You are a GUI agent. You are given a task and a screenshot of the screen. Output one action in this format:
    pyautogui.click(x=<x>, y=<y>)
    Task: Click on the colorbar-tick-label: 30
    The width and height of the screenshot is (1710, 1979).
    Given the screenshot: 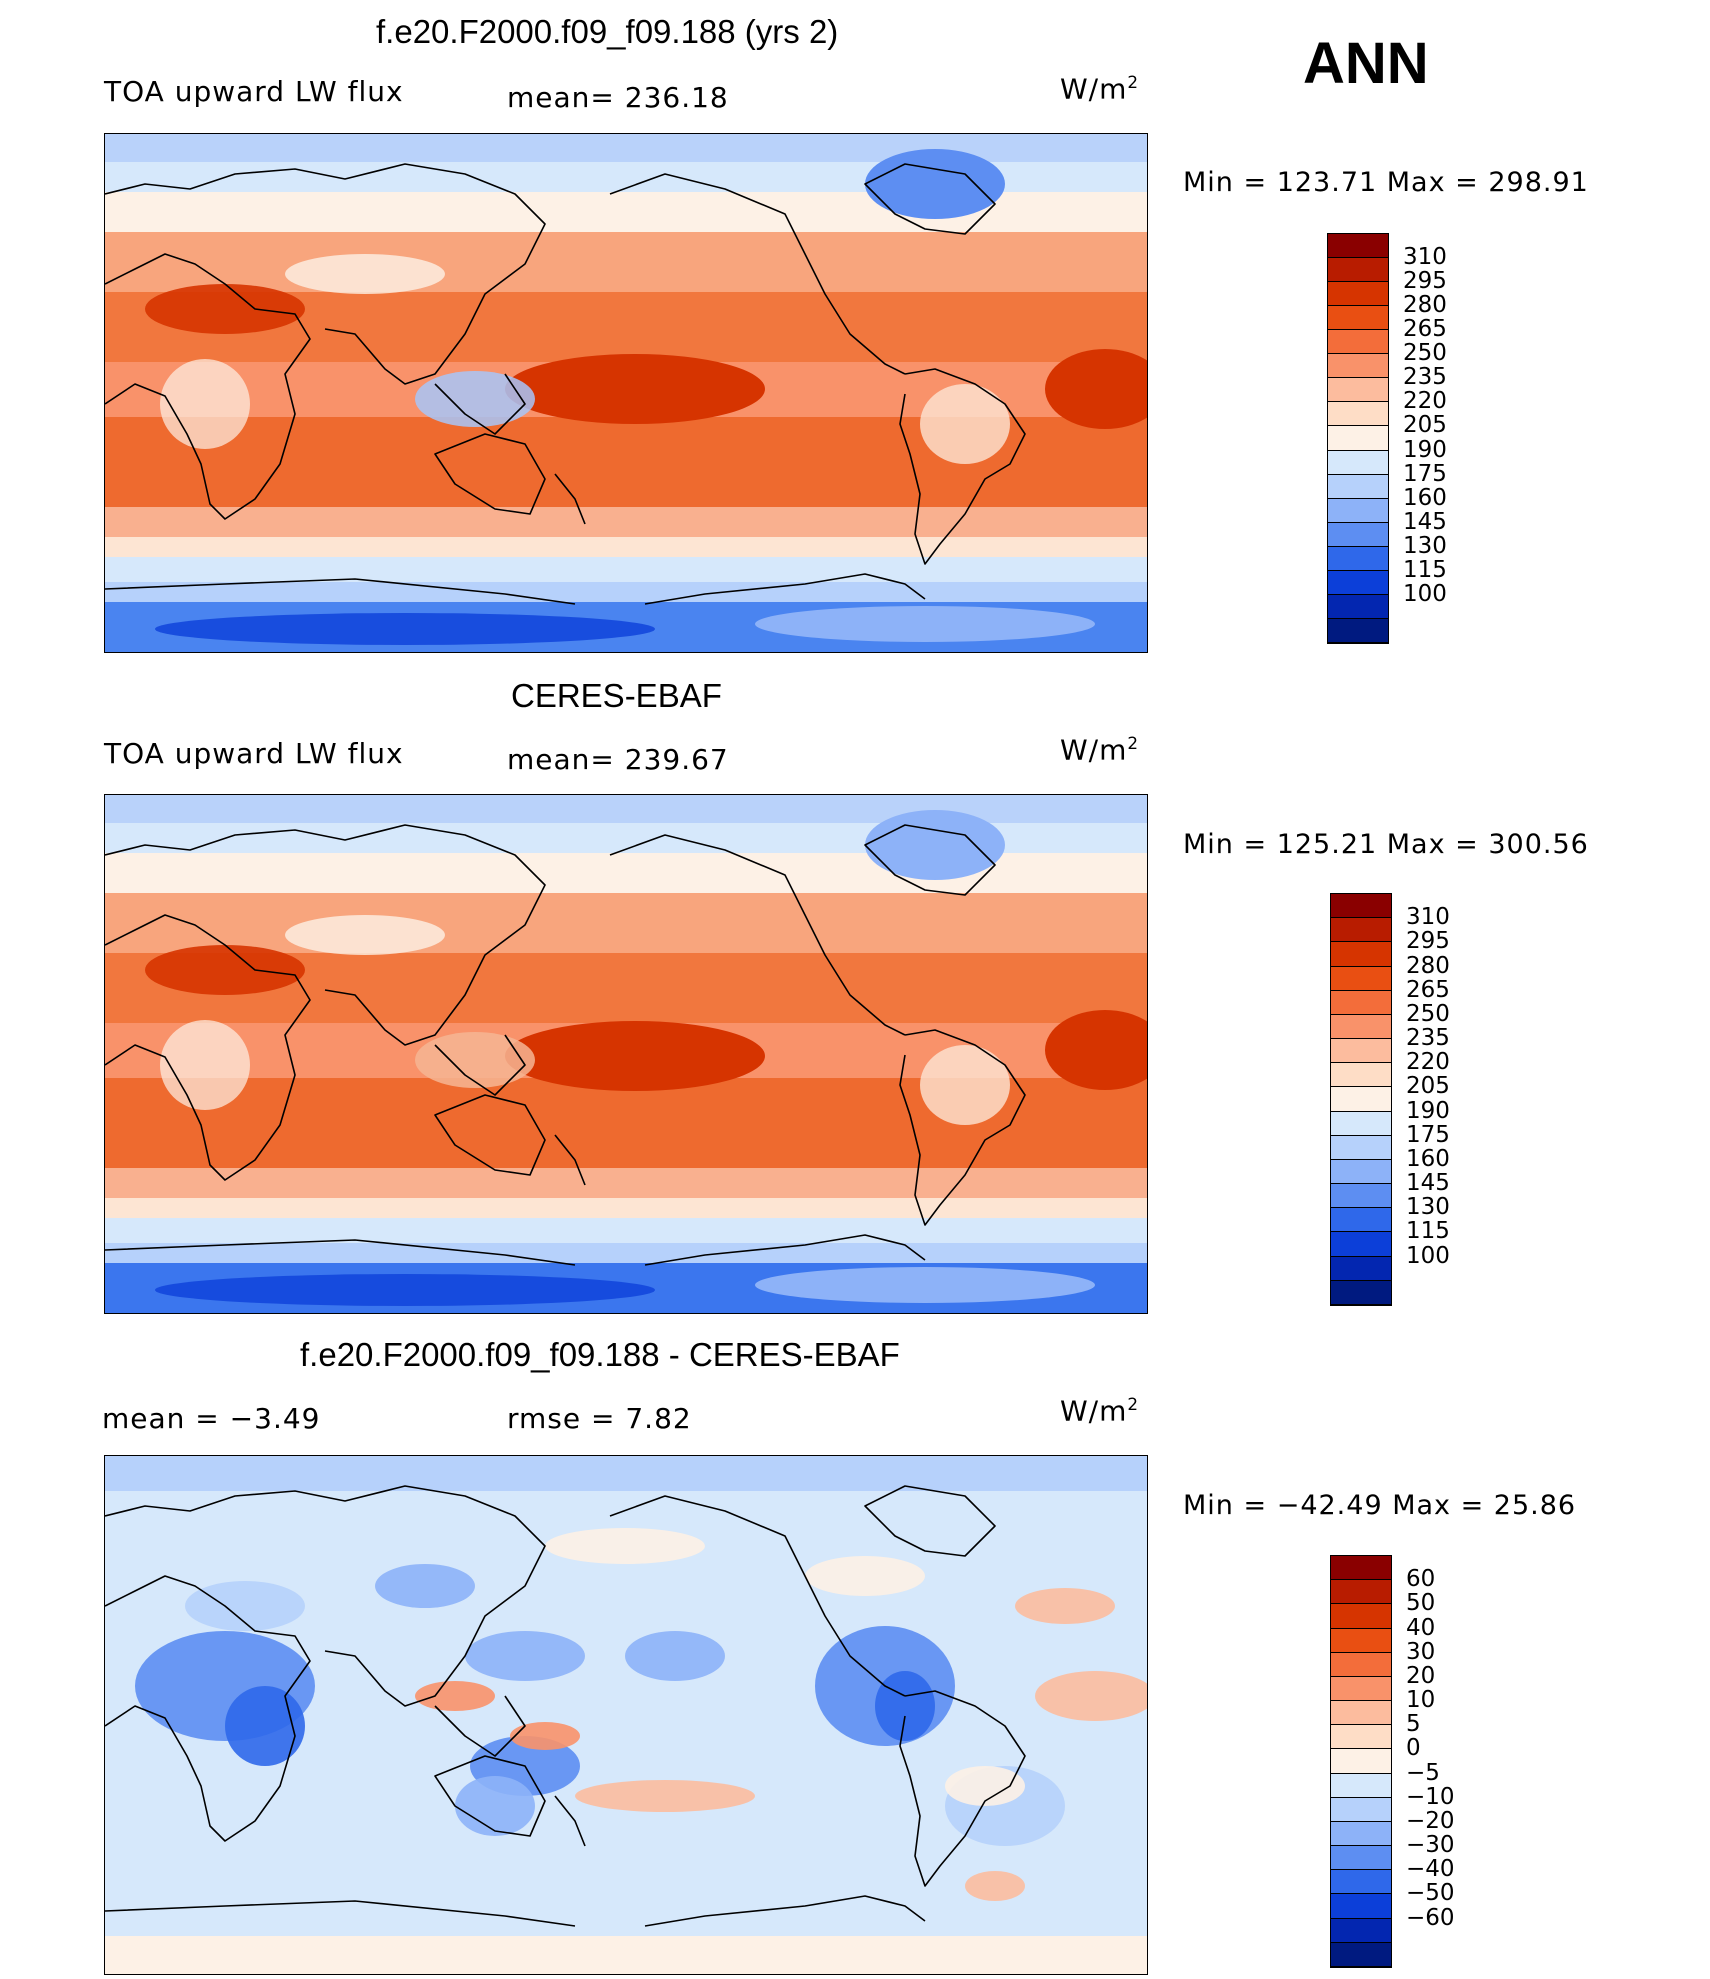 What is the action you would take?
    pyautogui.click(x=1421, y=1651)
    